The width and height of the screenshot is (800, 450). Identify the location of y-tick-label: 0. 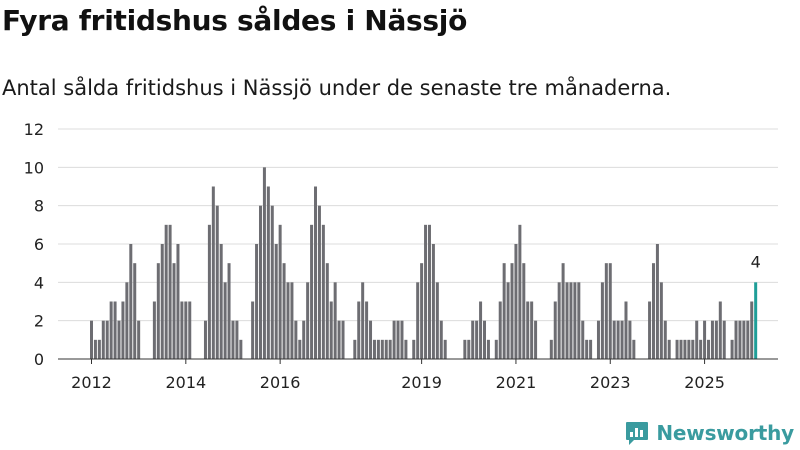
(39, 359).